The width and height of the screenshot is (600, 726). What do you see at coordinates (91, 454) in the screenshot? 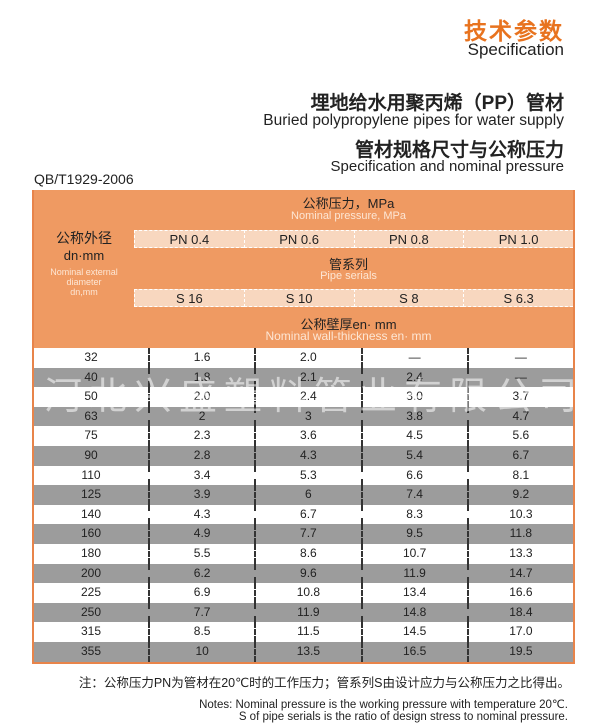
I see `diameter-cell: 90` at bounding box center [91, 454].